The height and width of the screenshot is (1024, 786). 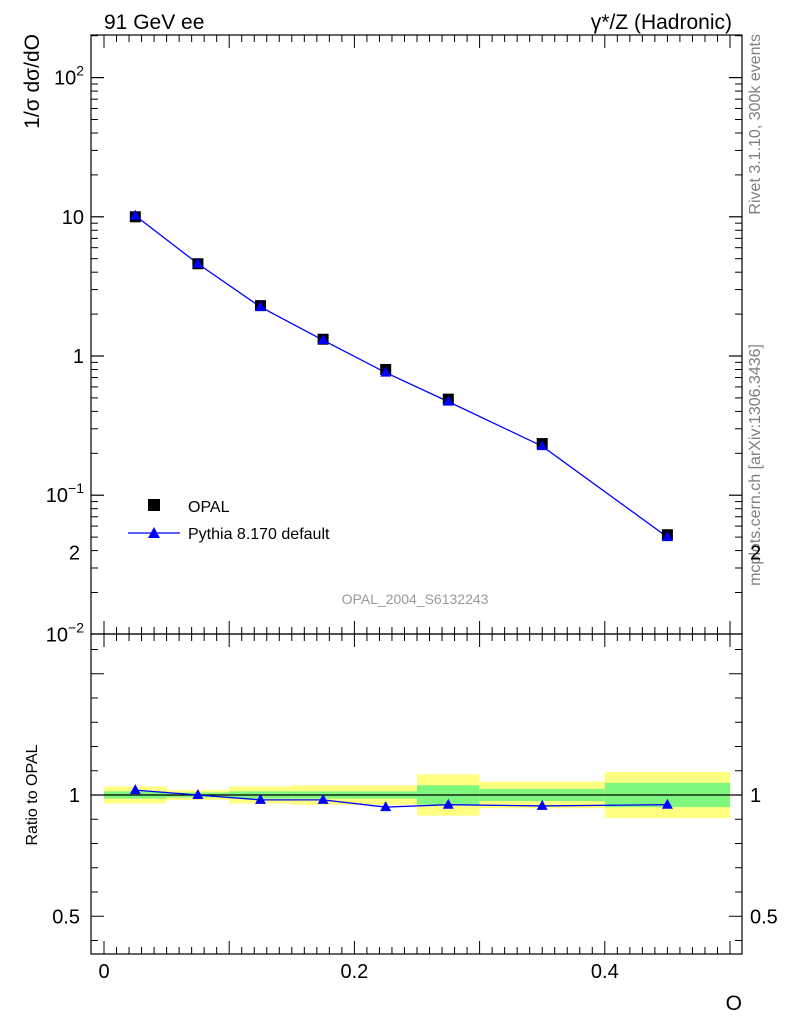 What do you see at coordinates (103, 972) in the screenshot?
I see `x-tick-label: 0` at bounding box center [103, 972].